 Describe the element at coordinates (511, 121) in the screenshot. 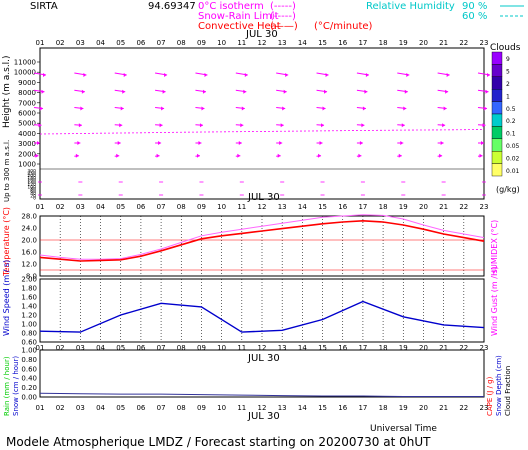

I see `colorbar-tick-label: 0.2` at that location.